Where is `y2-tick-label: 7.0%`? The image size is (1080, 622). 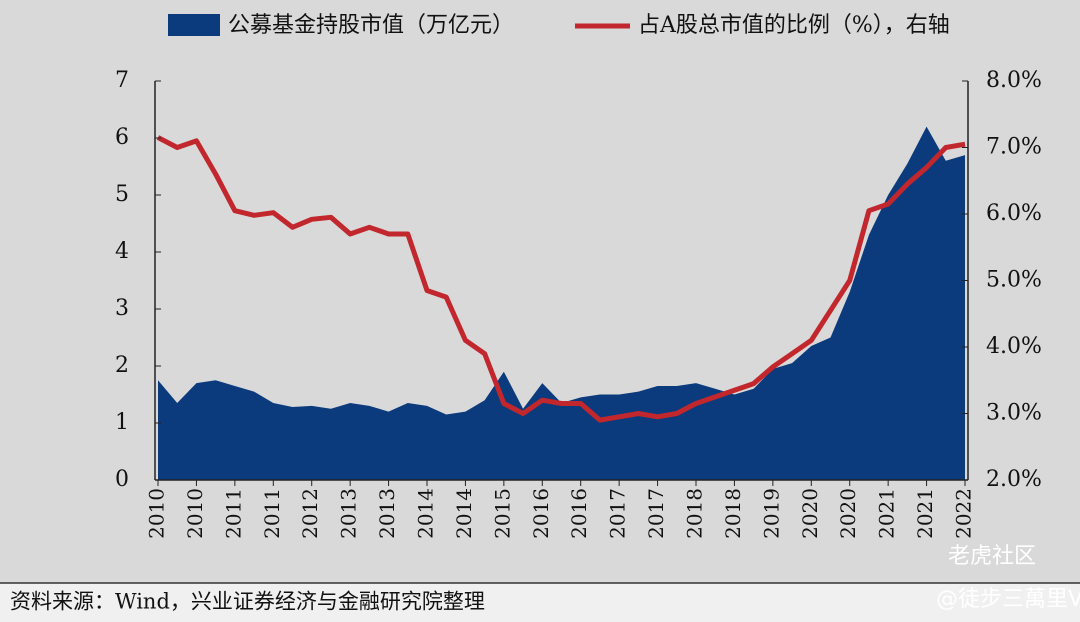
y2-tick-label: 7.0% is located at coordinates (1014, 147).